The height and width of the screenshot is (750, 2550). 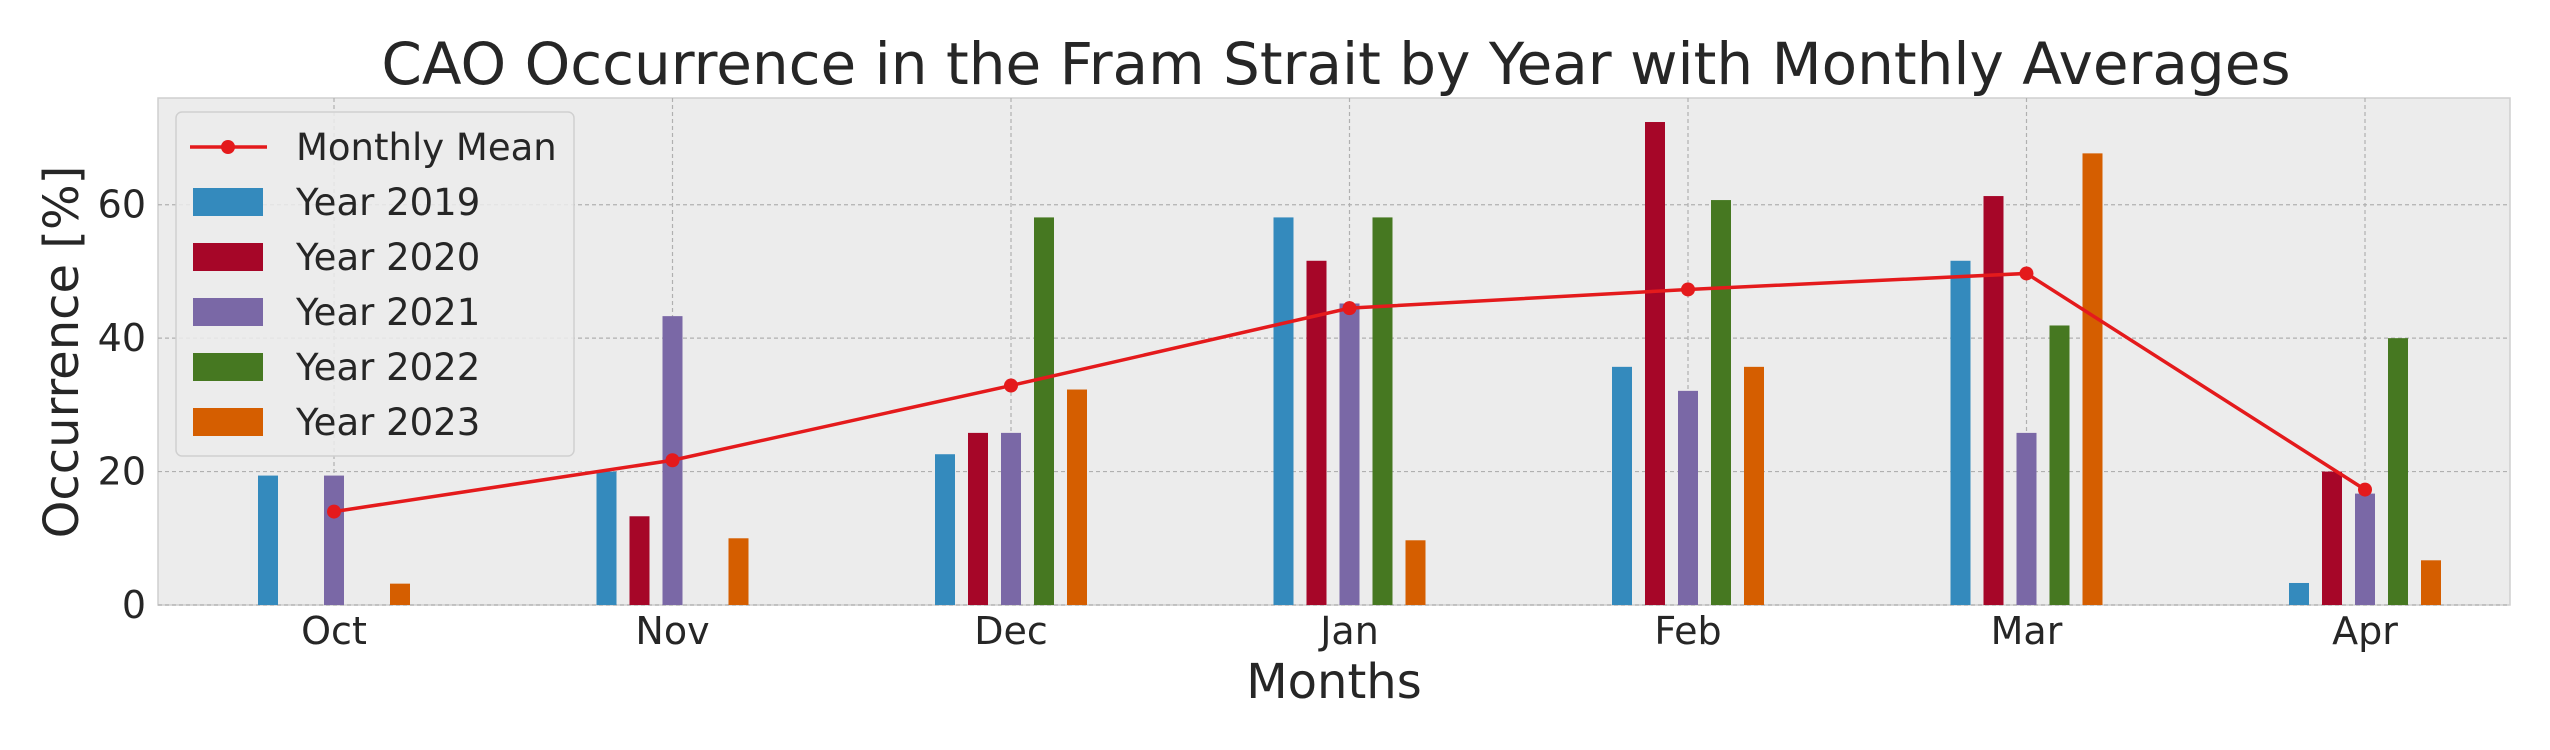 I want to click on bar-year-2022-jan, so click(x=1382, y=411).